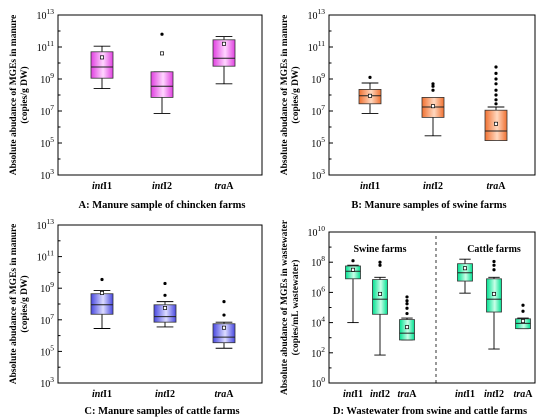 This screenshot has width=550, height=420. What do you see at coordinates (162, 205) in the screenshot?
I see `panel-caption: A: Manure sample of chincken farms` at bounding box center [162, 205].